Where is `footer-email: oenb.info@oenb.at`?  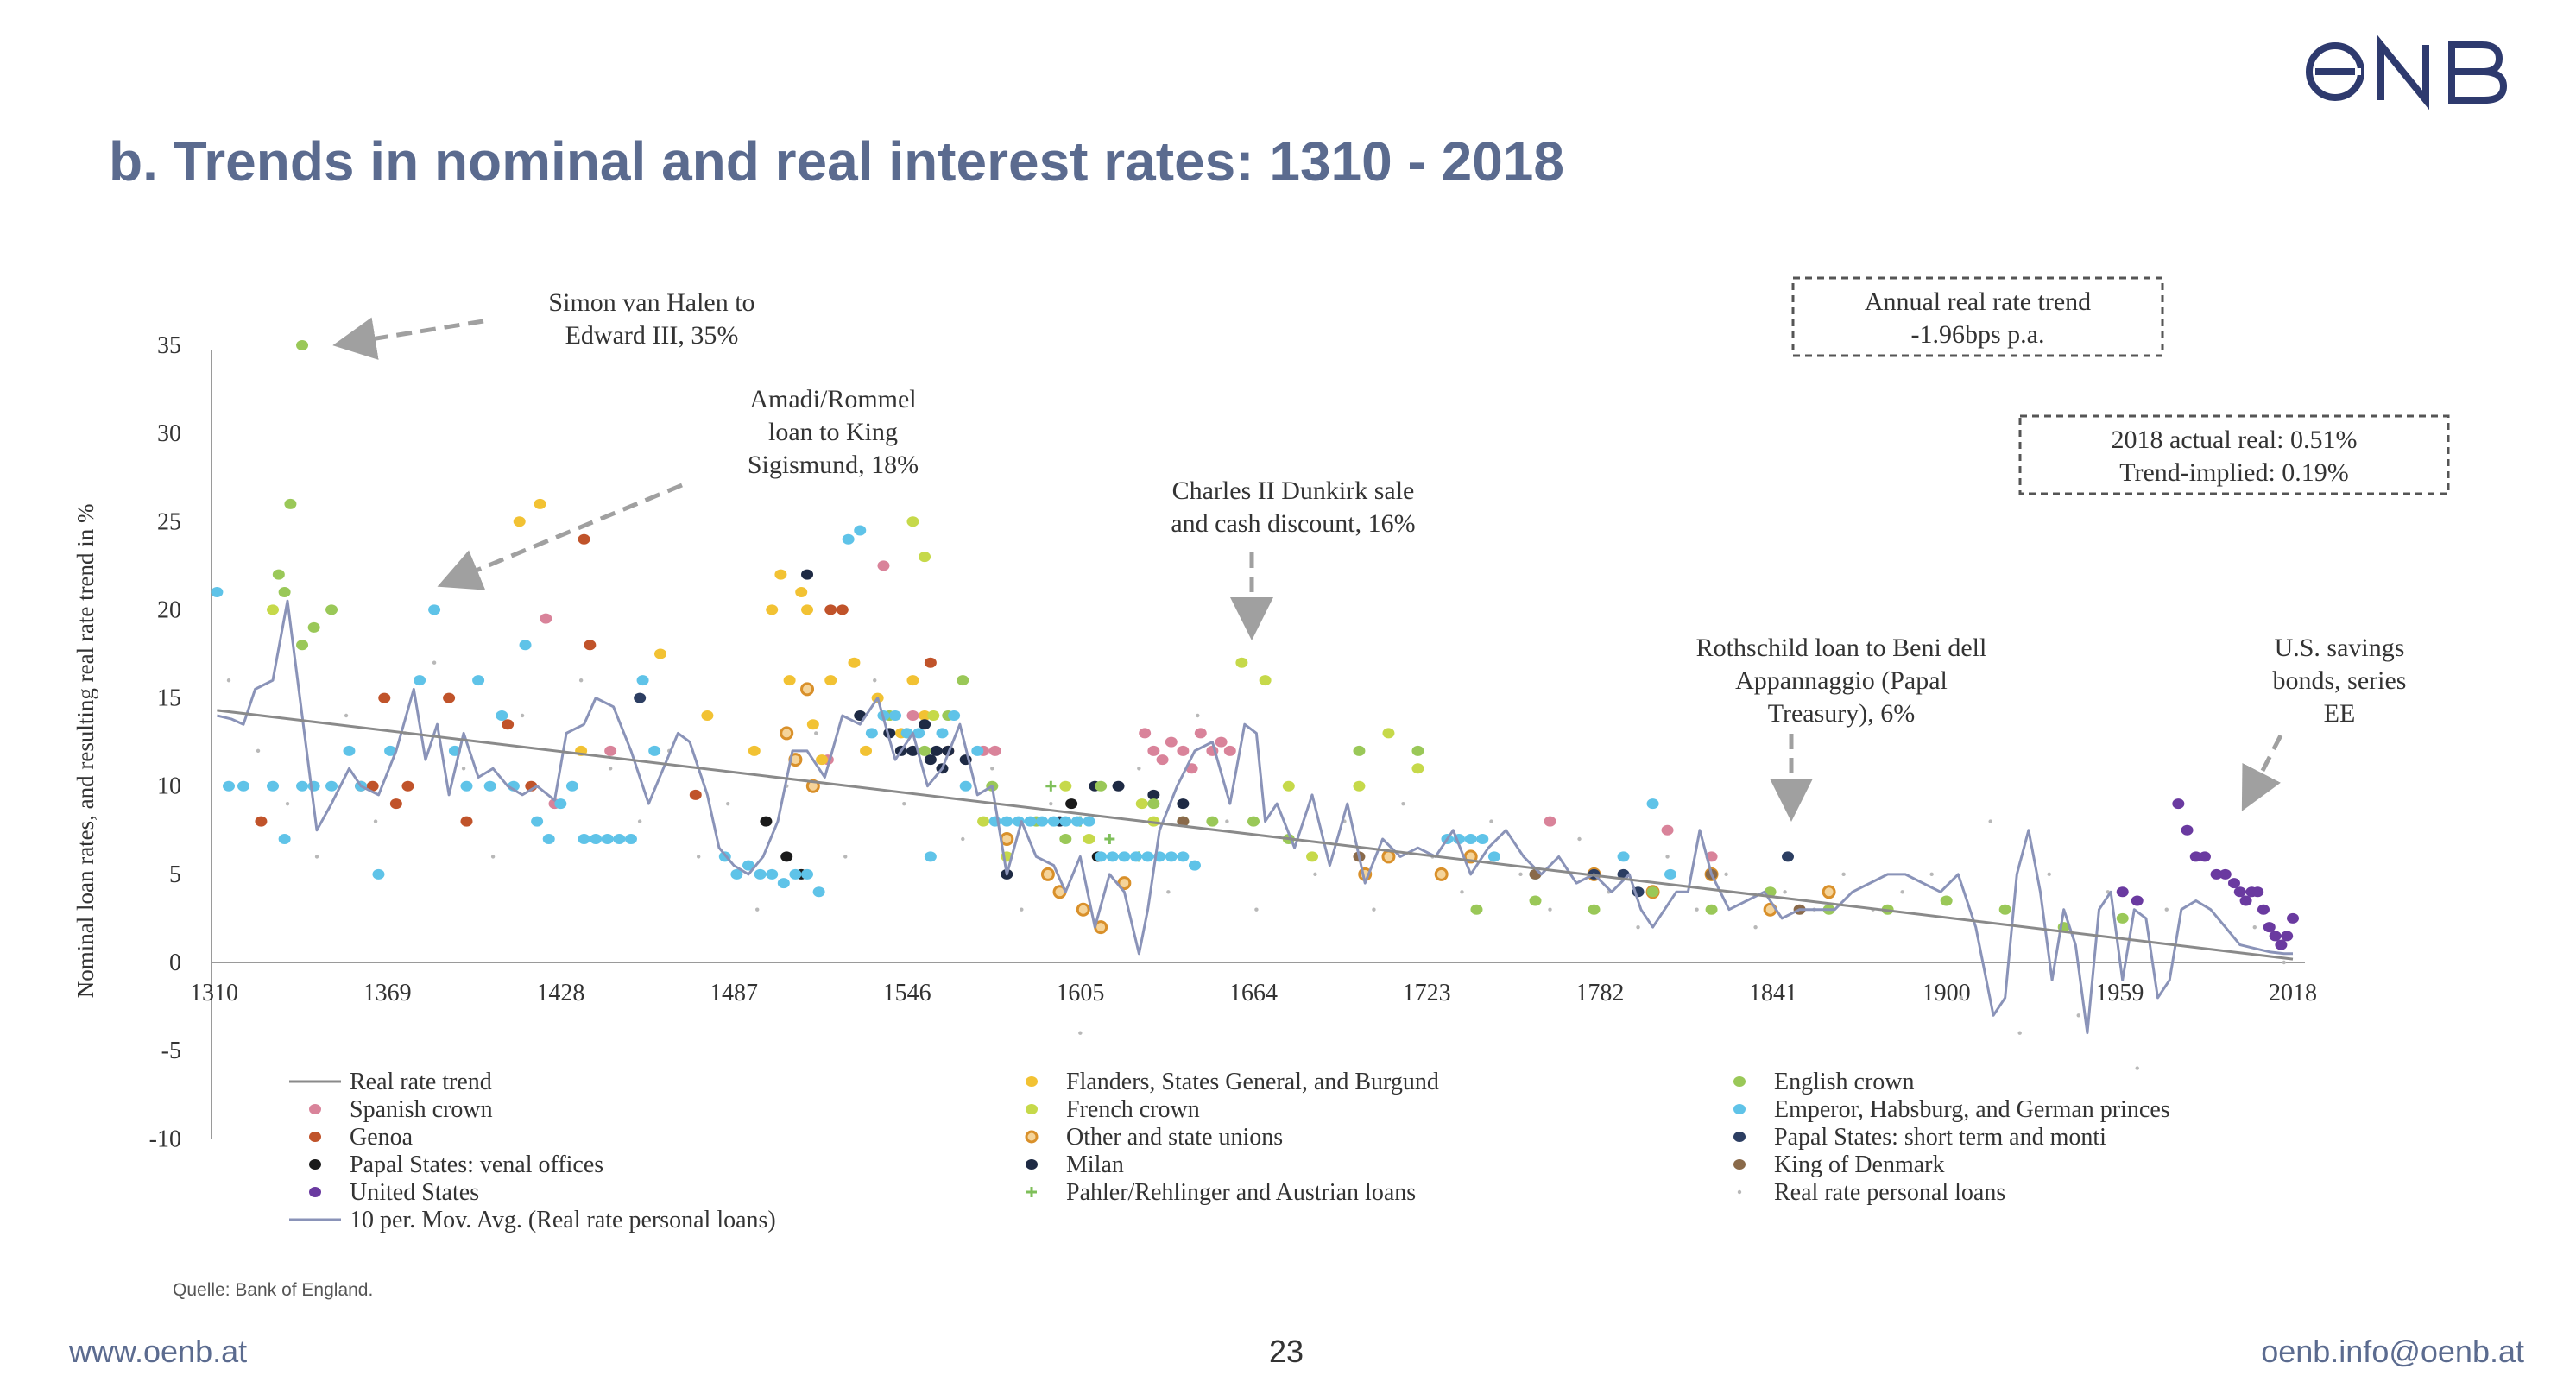 footer-email: oenb.info@oenb.at is located at coordinates (2392, 1351).